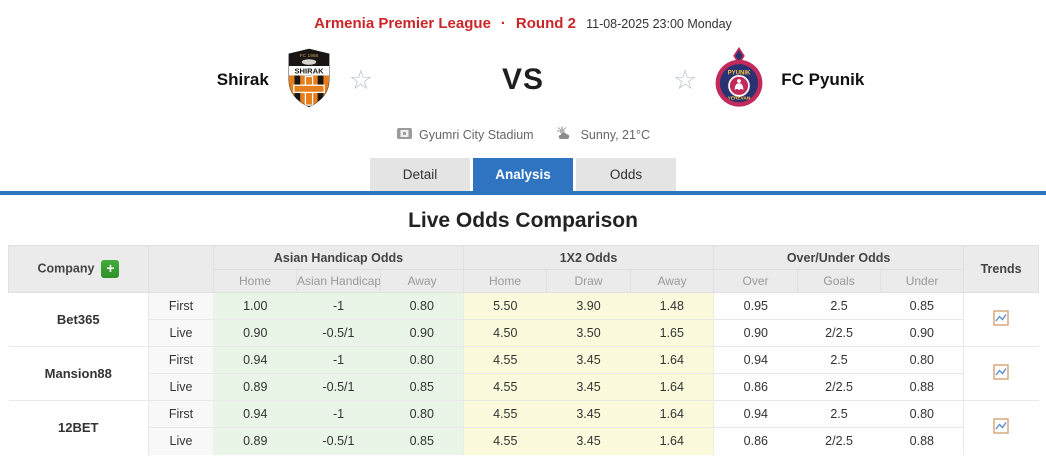 The height and width of the screenshot is (456, 1046). What do you see at coordinates (588, 387) in the screenshot?
I see `odds-cell: 3.45` at bounding box center [588, 387].